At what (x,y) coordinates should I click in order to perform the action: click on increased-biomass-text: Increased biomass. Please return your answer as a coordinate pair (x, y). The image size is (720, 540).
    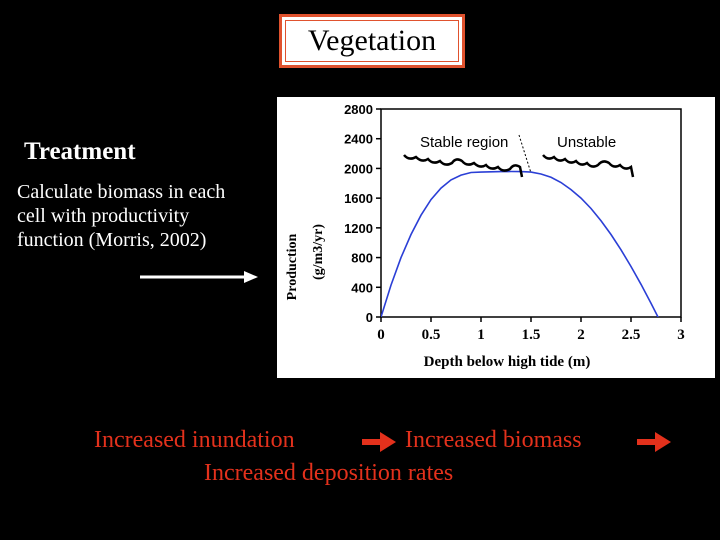
    Looking at the image, I should click on (493, 440).